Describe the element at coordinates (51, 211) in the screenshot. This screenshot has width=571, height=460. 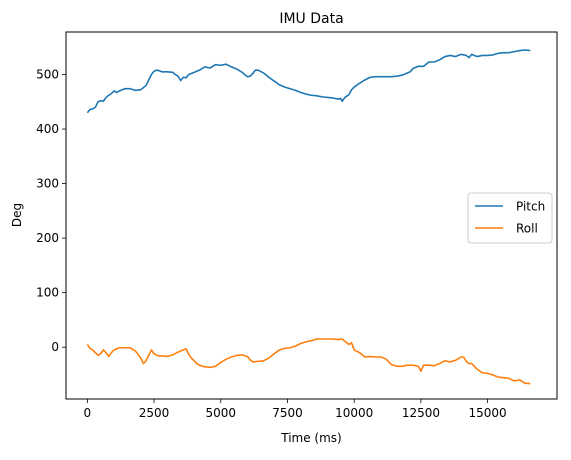
I see `y-axis-ticks: 0 100 200 300 400 500` at that location.